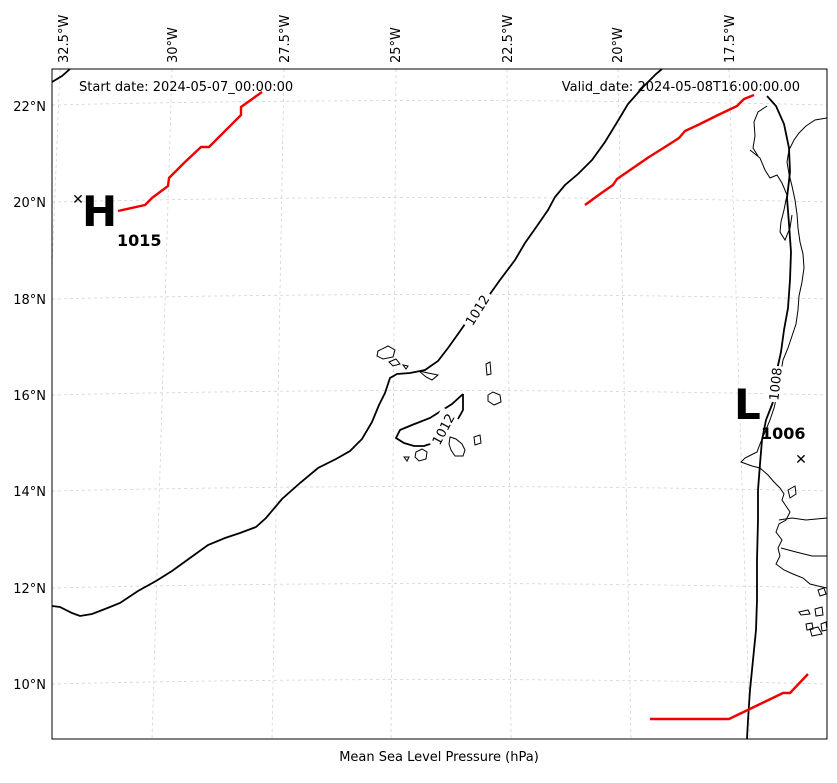 The image size is (837, 783). Describe the element at coordinates (439, 103) in the screenshot. I see `parallel-22n` at that location.